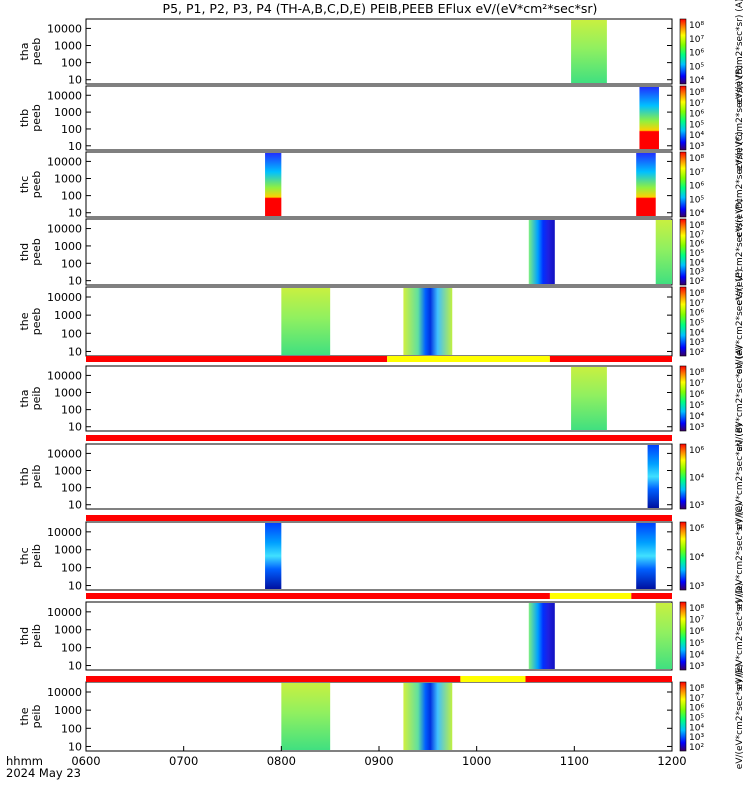 This screenshot has width=750, height=800. I want to click on x-tick-label: 0900, so click(378, 761).